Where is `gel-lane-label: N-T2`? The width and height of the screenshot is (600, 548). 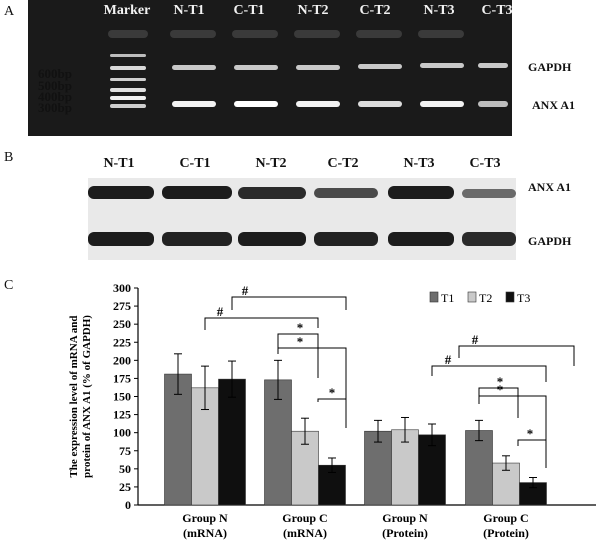 gel-lane-label: N-T2 is located at coordinates (313, 10).